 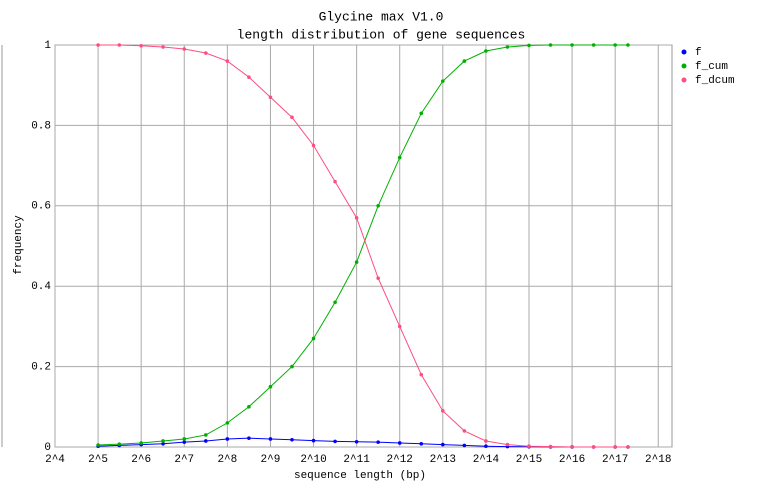 I want to click on legend-label: f_cum, so click(x=711, y=67).